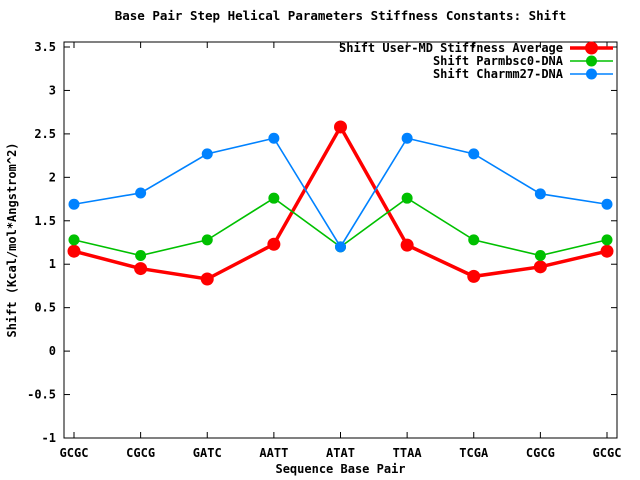 This screenshot has height=480, width=640. Describe the element at coordinates (41, 395) in the screenshot. I see `y-tick-label: -0.5` at that location.